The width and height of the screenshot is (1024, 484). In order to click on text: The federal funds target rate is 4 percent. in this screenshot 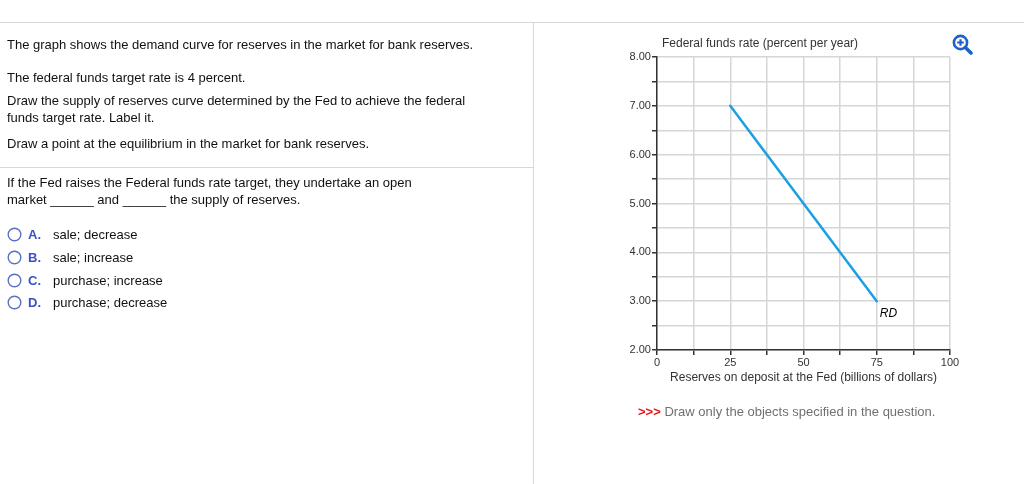, I will do `click(127, 77)`.